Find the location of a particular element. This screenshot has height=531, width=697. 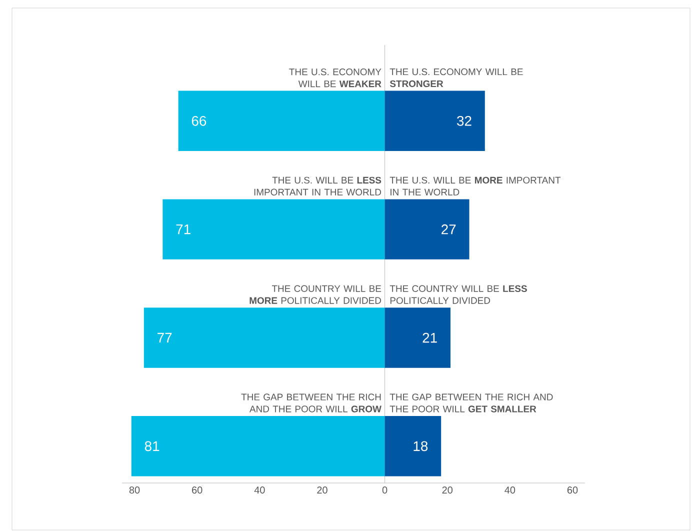

y-tick-label: THE COUNTRY WILL BE MORE POLITICALLY DIVIDED is located at coordinates (316, 294).